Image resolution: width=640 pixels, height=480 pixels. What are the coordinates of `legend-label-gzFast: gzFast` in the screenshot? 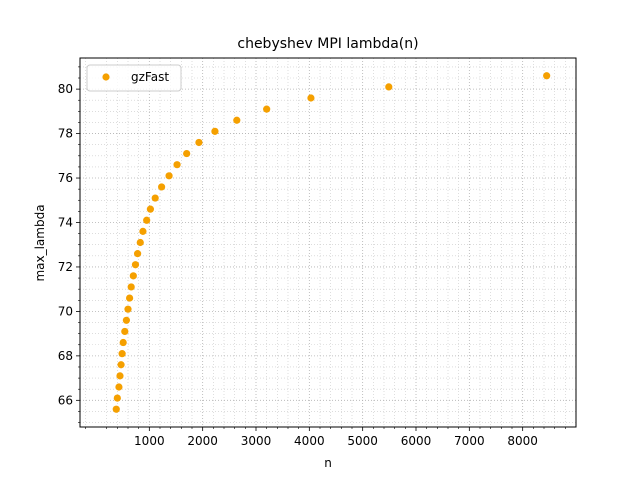 It's located at (150, 77).